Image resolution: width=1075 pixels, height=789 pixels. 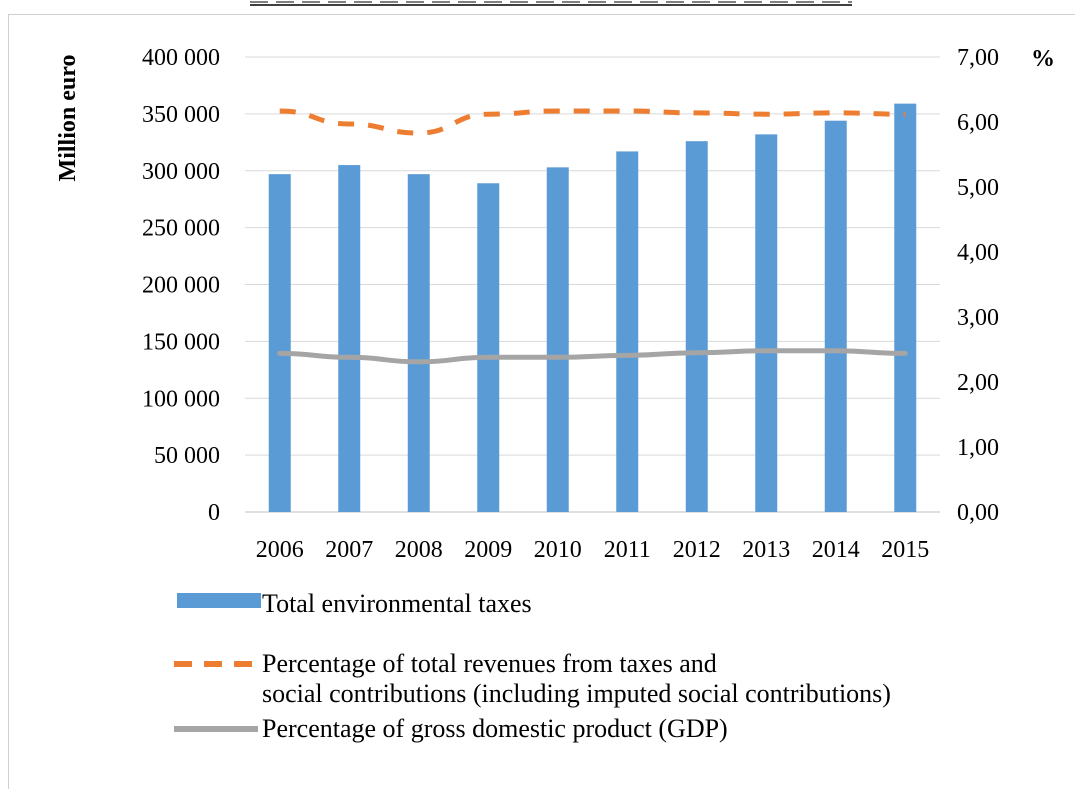 I want to click on y2-tick-label: 4,00, so click(x=978, y=253).